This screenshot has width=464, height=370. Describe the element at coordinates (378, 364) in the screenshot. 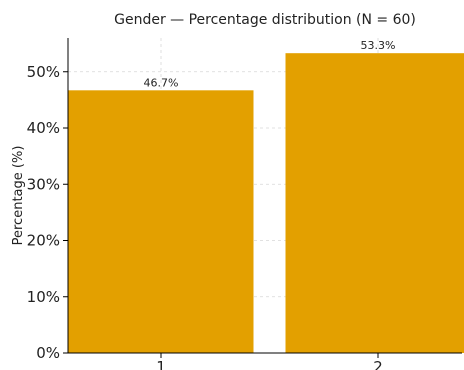

I see `x-tick-label: 2` at that location.